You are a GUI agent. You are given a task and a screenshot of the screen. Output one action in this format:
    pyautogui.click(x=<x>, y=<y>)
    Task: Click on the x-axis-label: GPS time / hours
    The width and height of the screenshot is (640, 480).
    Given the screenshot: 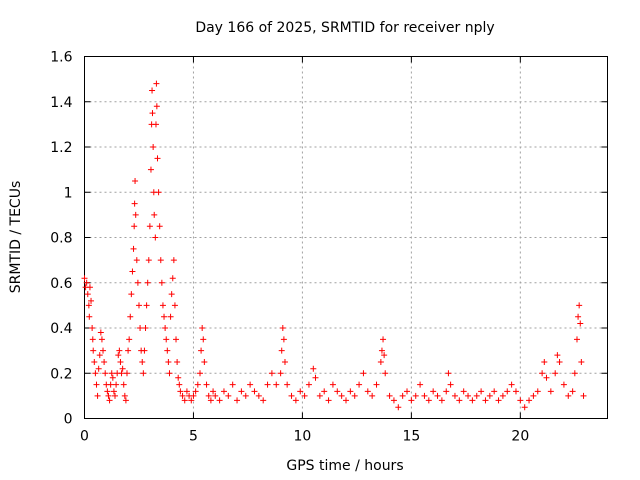 What is the action you would take?
    pyautogui.click(x=344, y=466)
    